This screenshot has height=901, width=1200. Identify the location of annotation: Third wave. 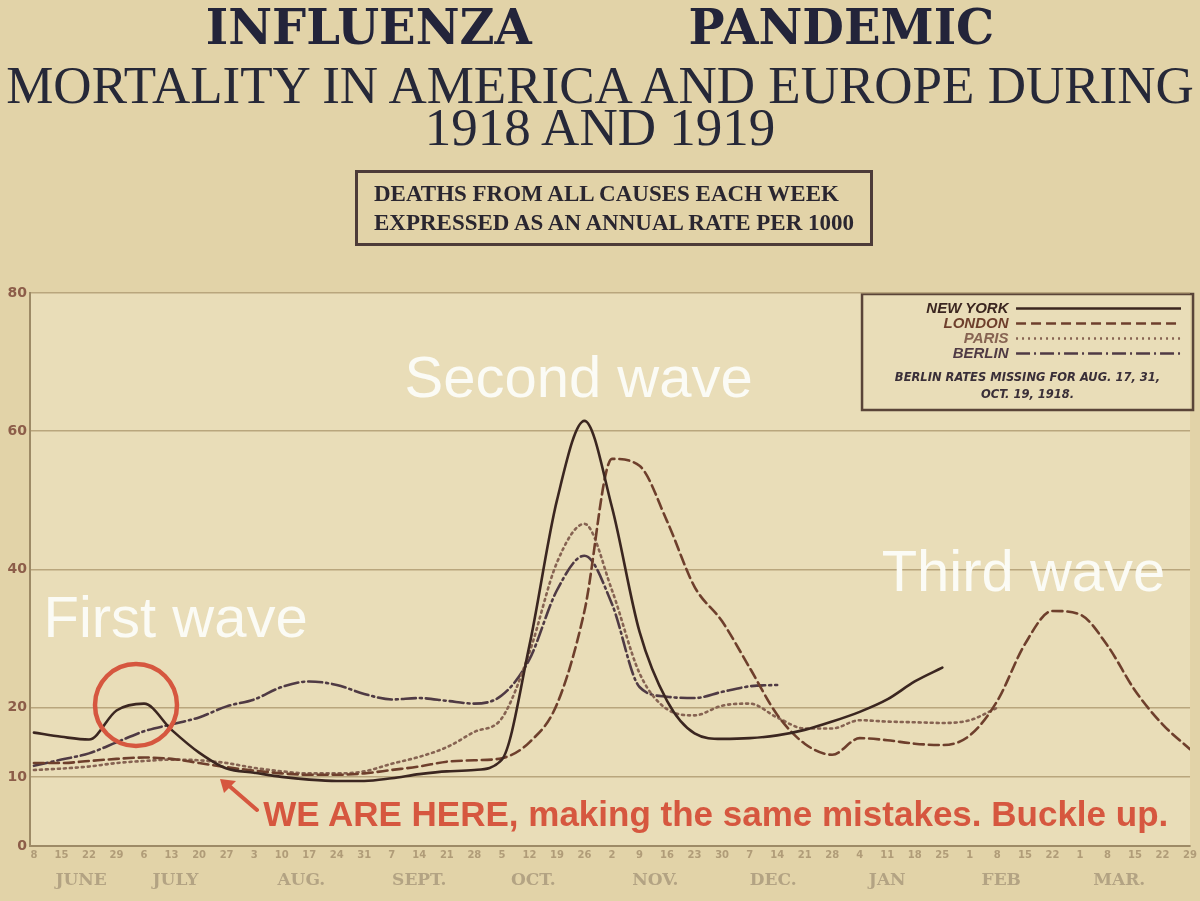
(1023, 571).